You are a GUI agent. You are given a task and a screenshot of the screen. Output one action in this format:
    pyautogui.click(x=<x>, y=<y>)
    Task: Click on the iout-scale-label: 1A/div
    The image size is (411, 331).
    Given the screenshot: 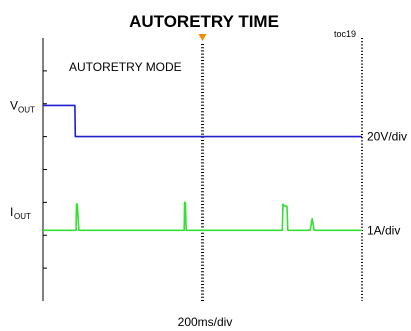 What is the action you would take?
    pyautogui.click(x=383, y=230)
    